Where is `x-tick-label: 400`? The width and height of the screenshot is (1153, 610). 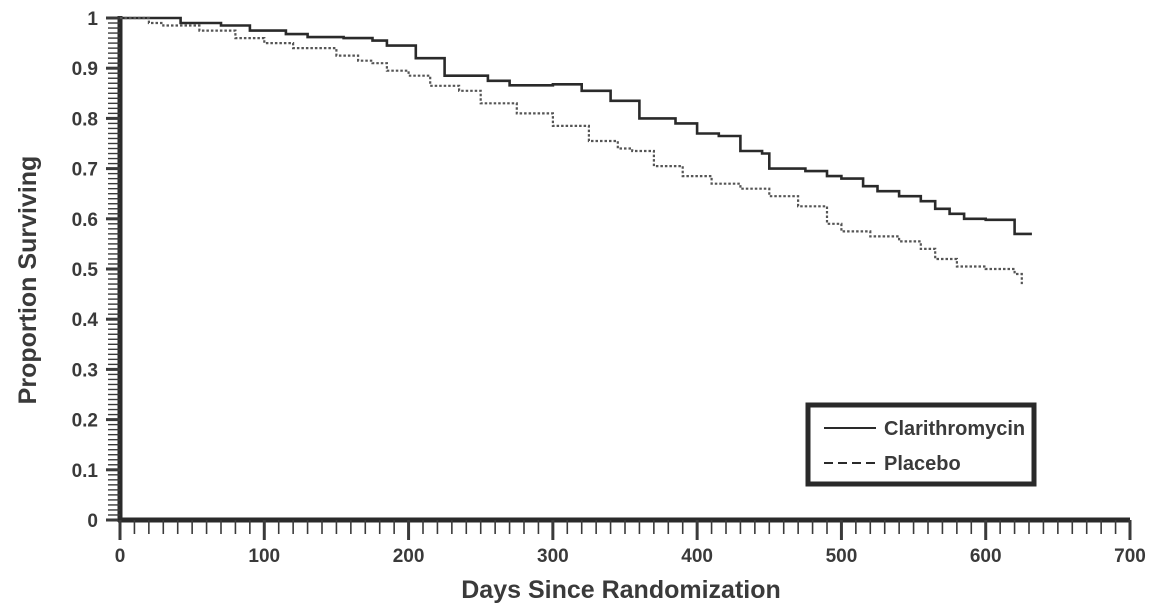
x-tick-label: 400 is located at coordinates (697, 556).